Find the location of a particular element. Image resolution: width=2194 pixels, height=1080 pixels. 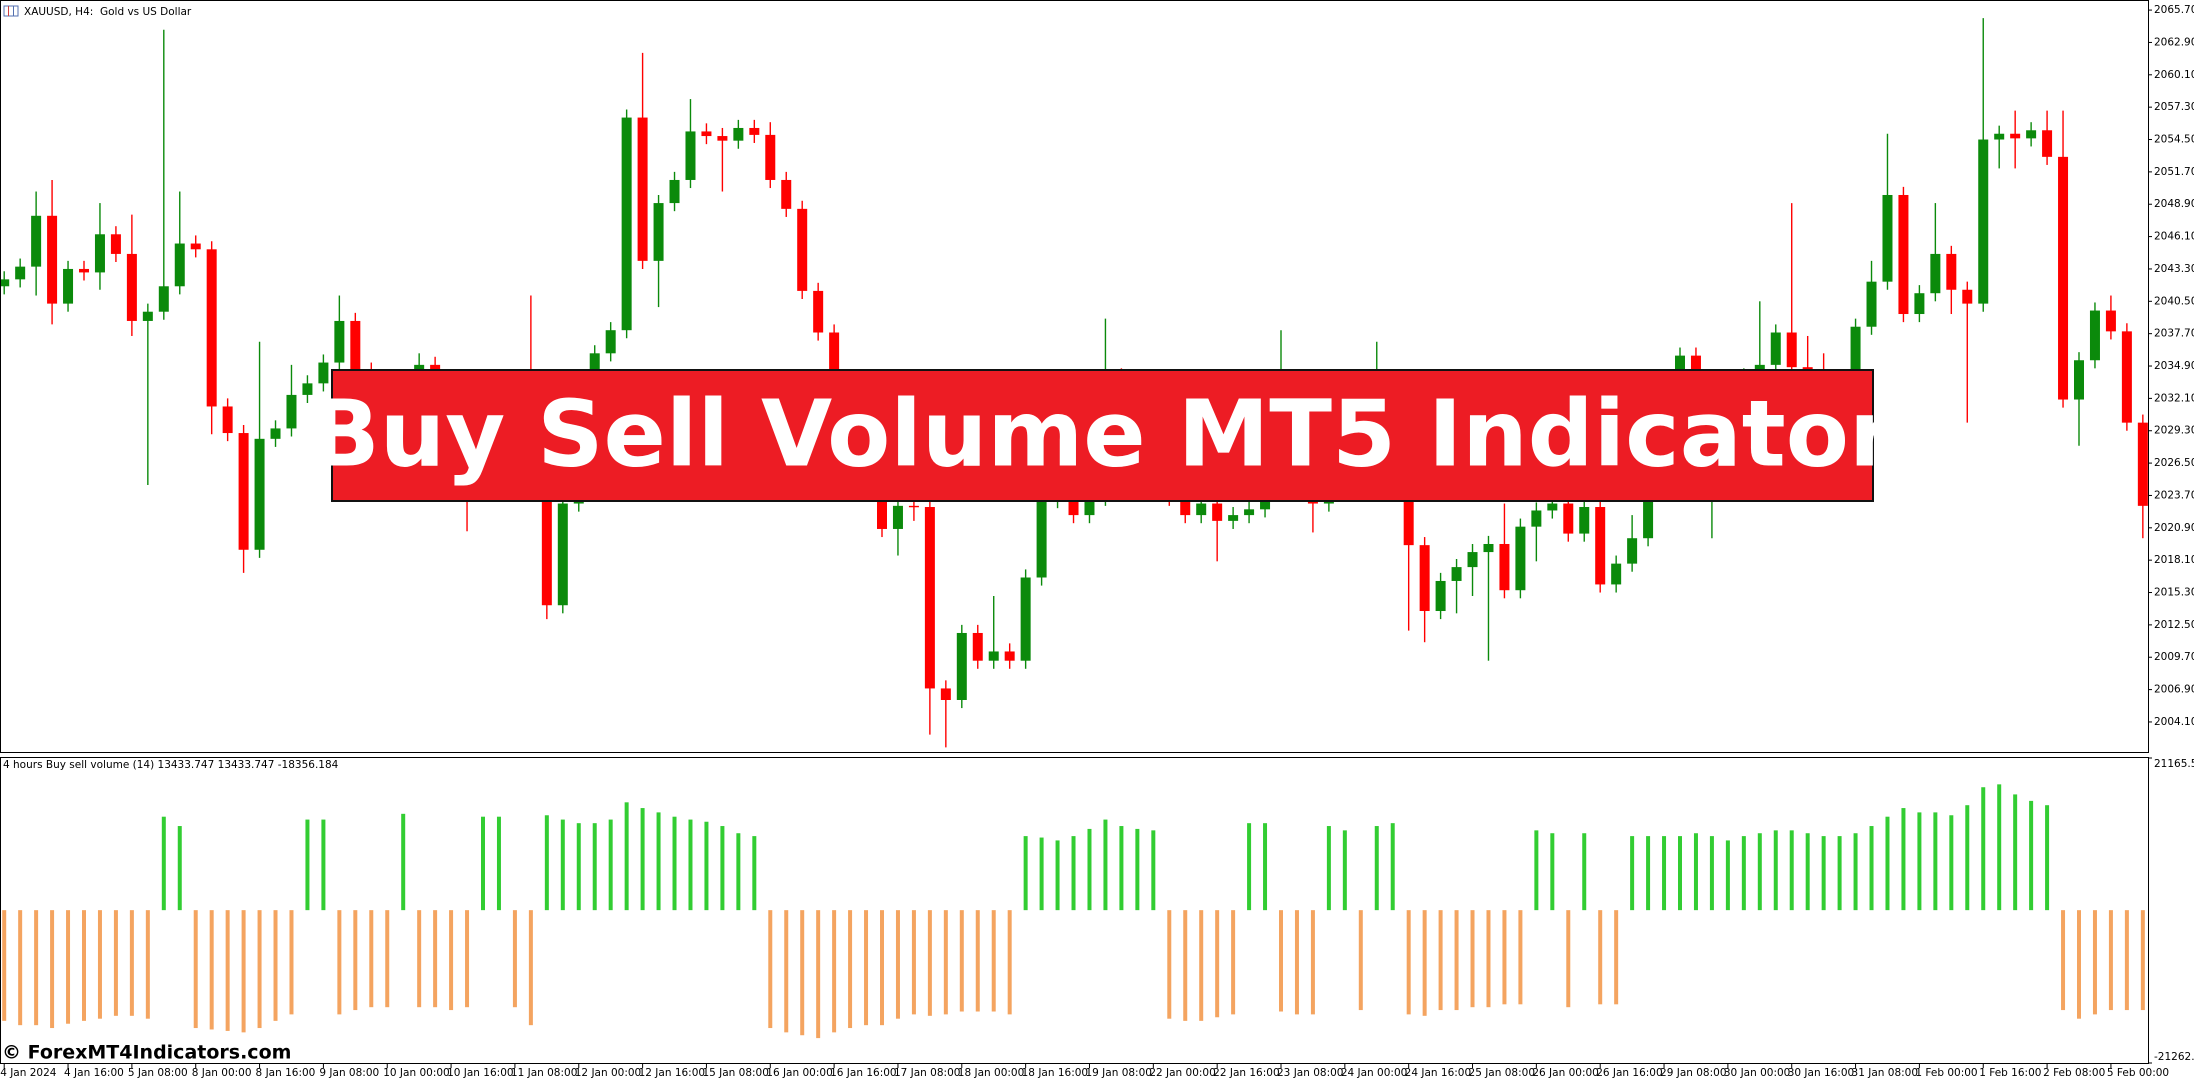

x-tick-label: 24 Jan 00:00 is located at coordinates (1374, 1073).